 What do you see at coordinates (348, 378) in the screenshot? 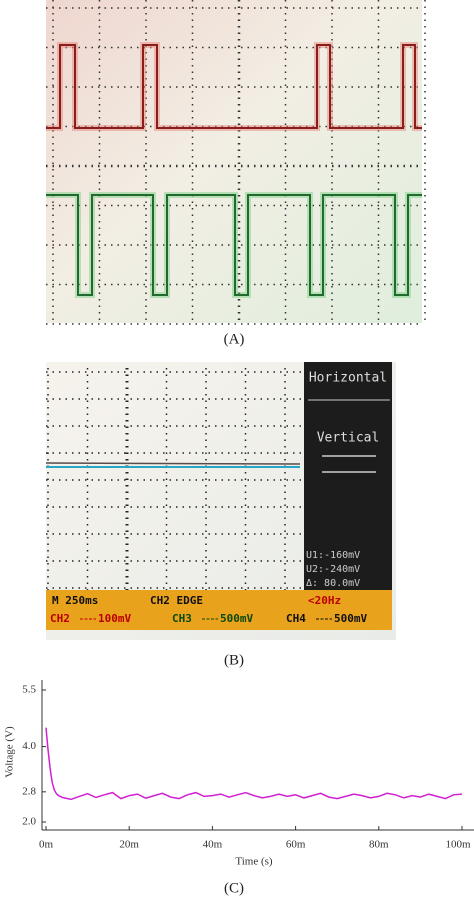
I see `menu-item: Horizontal` at bounding box center [348, 378].